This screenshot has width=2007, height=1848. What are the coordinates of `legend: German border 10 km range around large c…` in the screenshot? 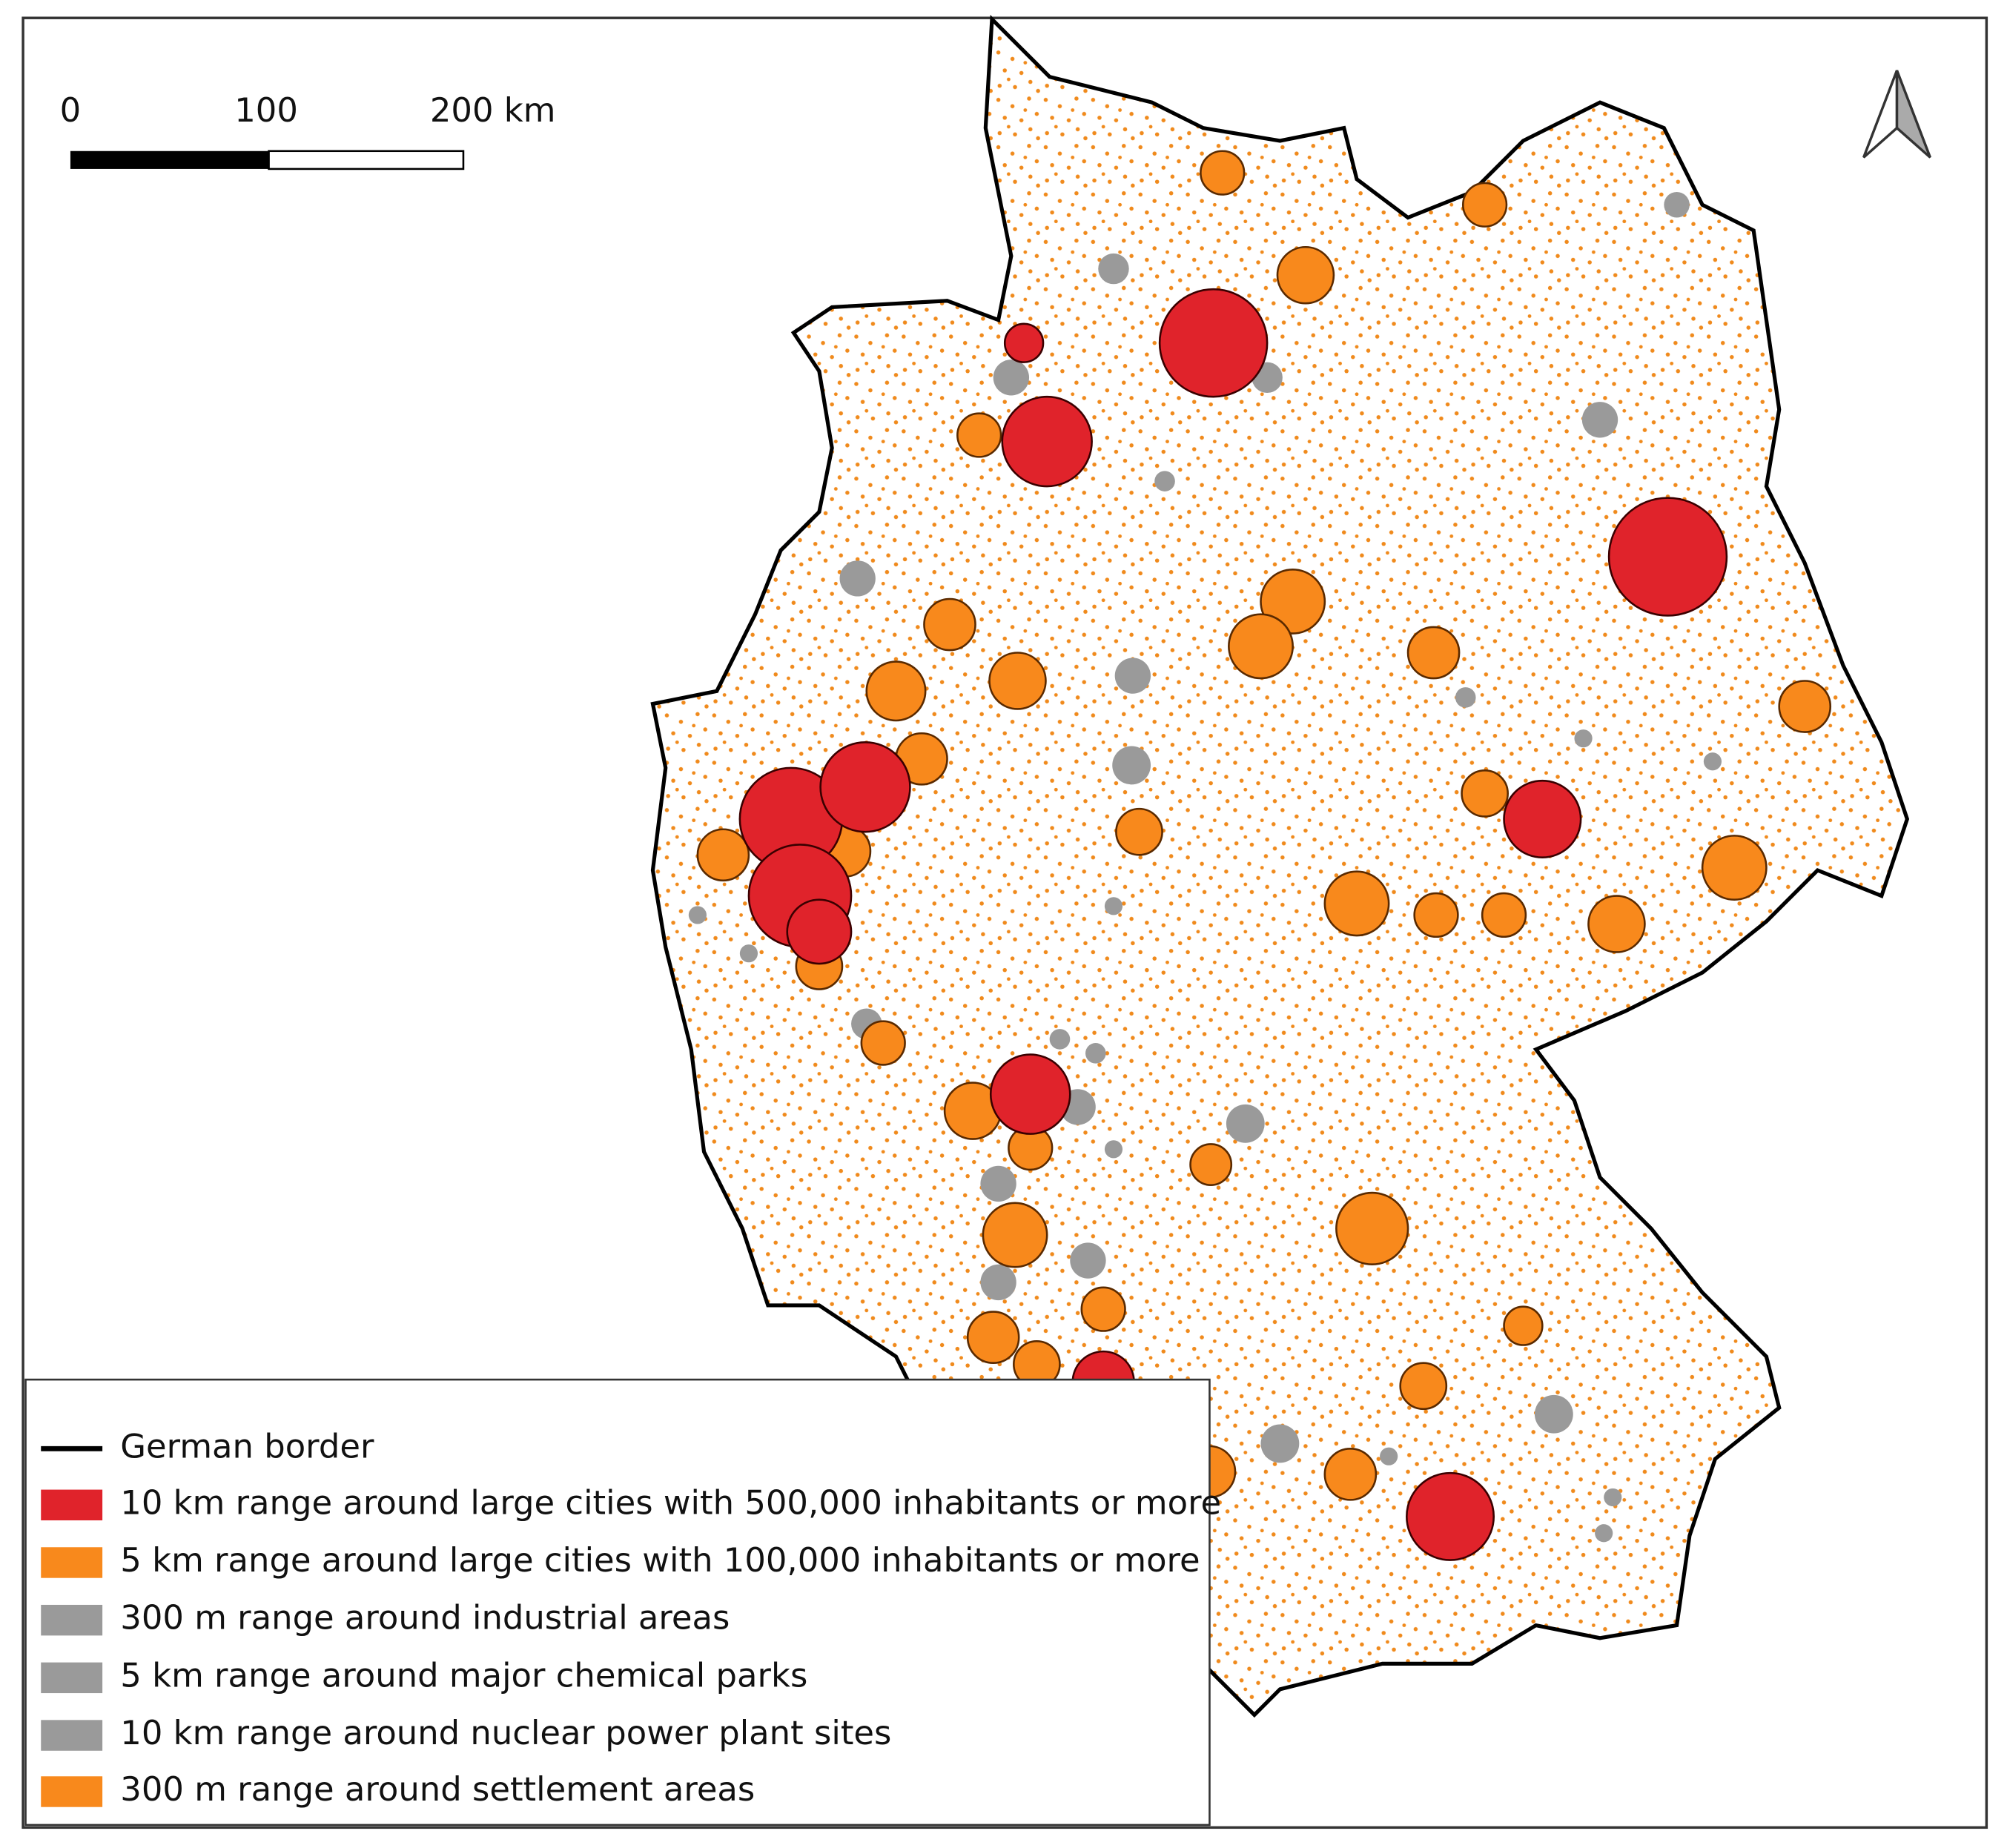 It's located at (622, 1602).